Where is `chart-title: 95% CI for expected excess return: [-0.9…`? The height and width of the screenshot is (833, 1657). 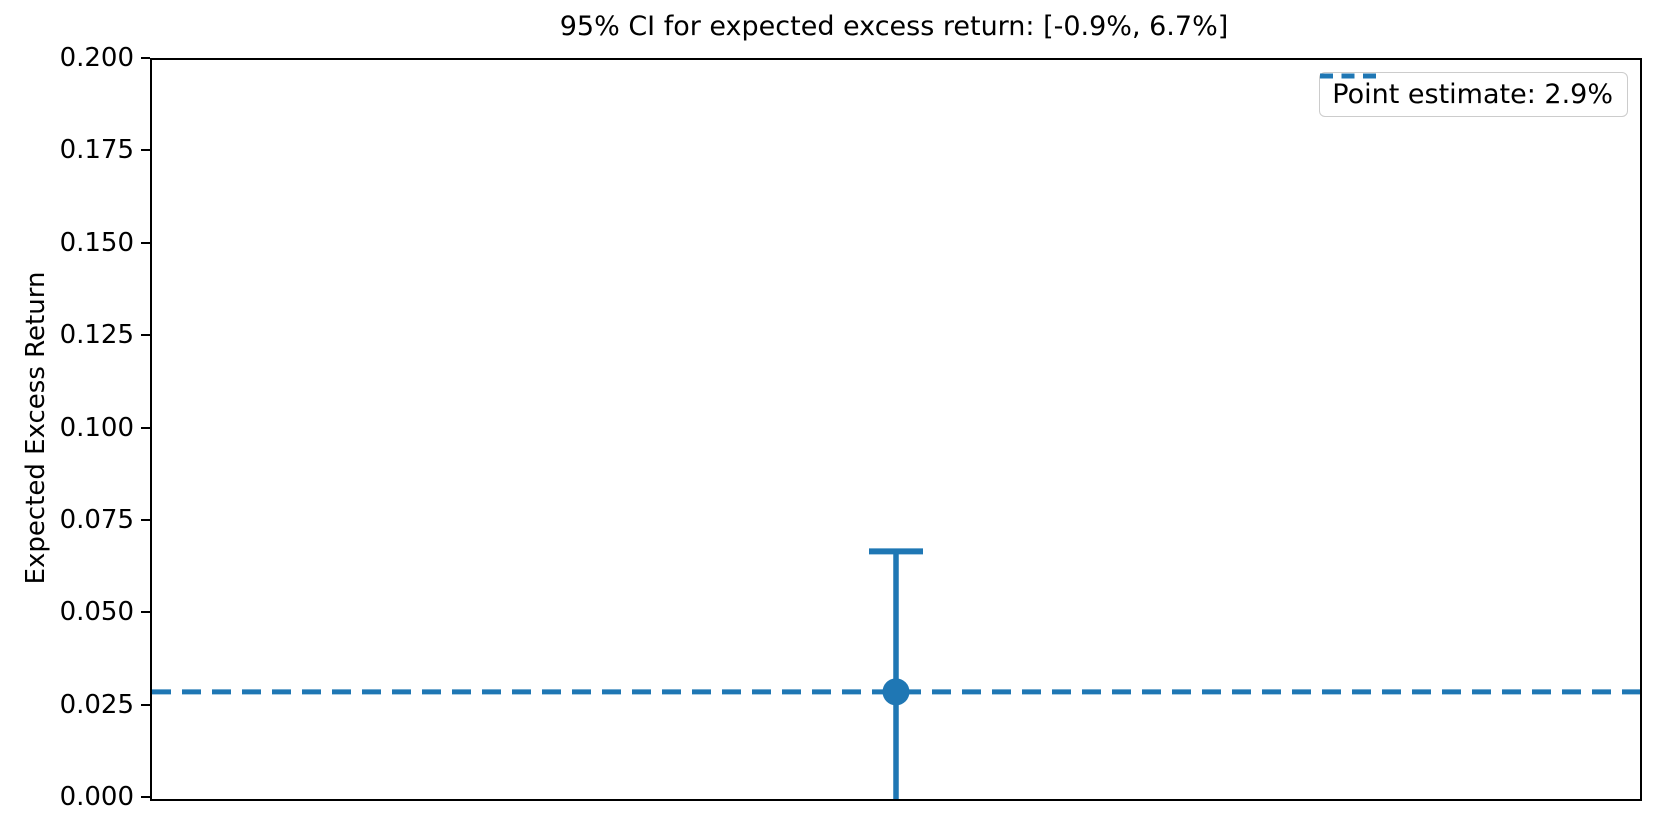
chart-title: 95% CI for expected excess return: [-0.9… is located at coordinates (894, 26).